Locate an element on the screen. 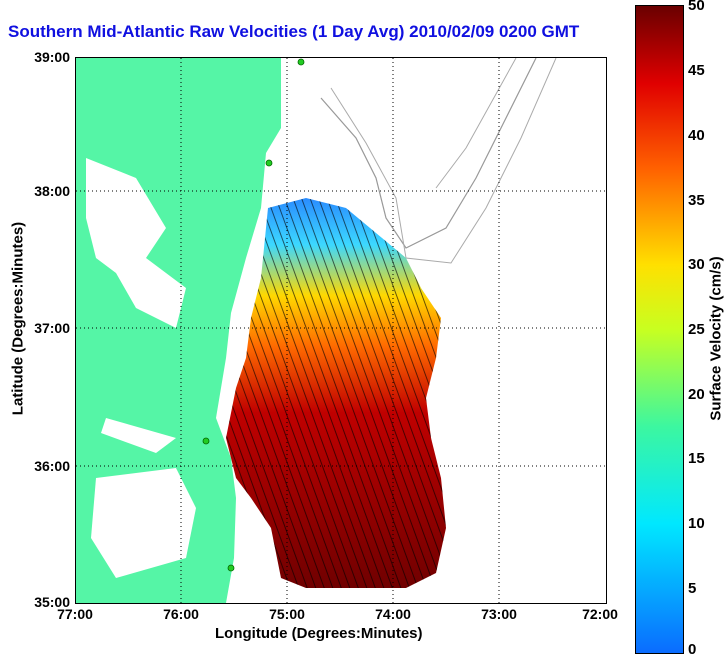  x-tick: 73:00 is located at coordinates (499, 614).